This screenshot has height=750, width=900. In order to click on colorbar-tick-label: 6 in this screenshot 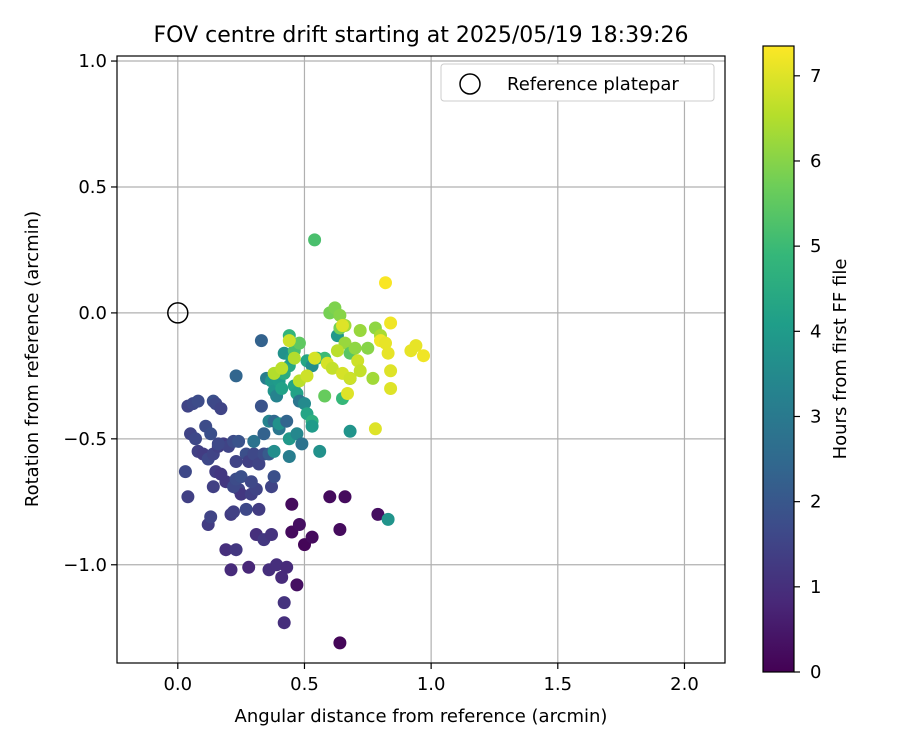, I will do `click(815, 161)`.